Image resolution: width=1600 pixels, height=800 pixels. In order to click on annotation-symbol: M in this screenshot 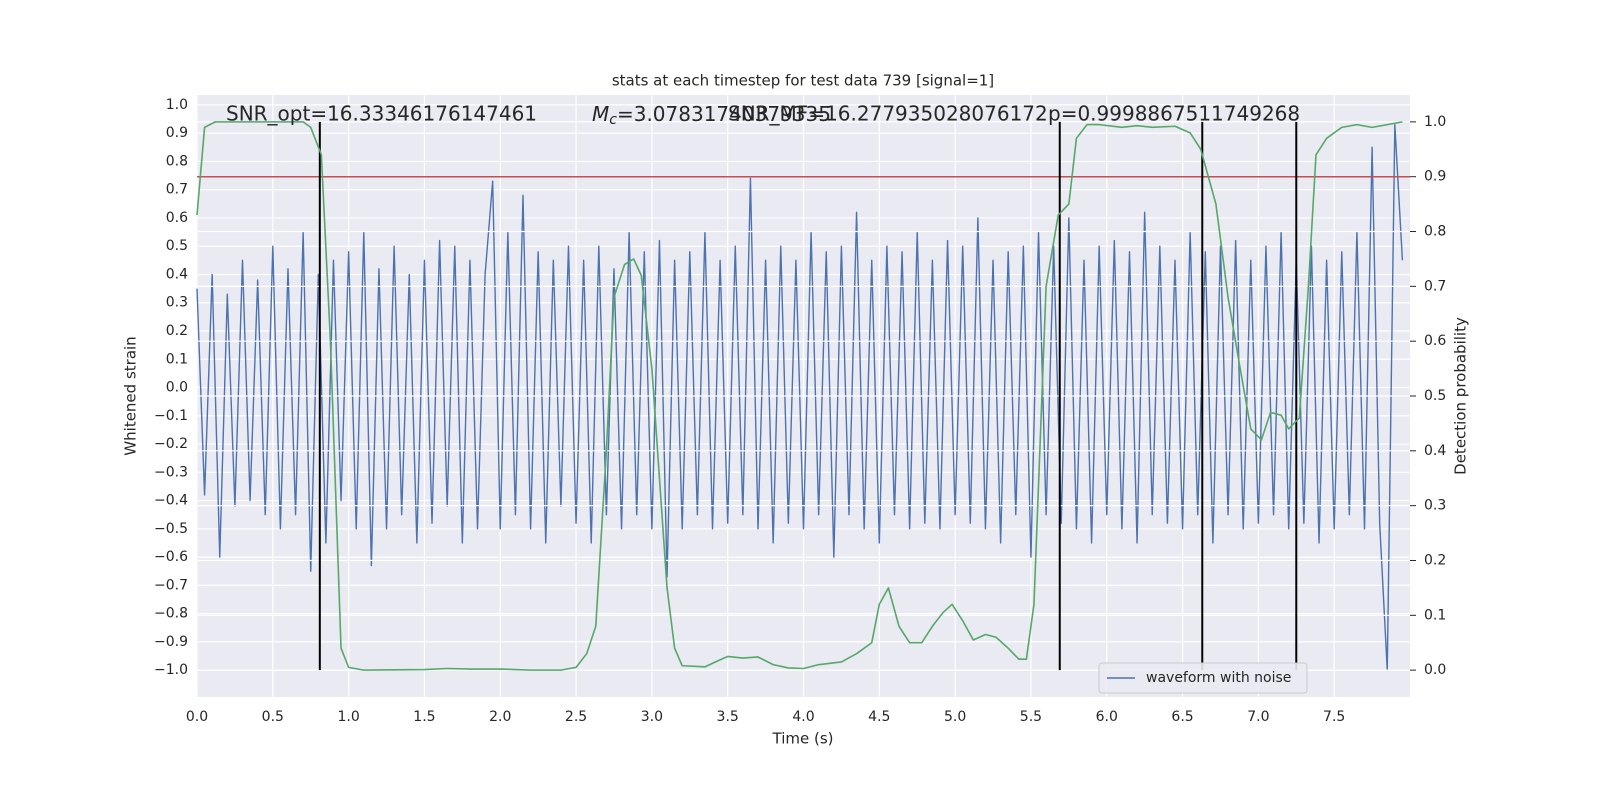, I will do `click(600, 114)`.